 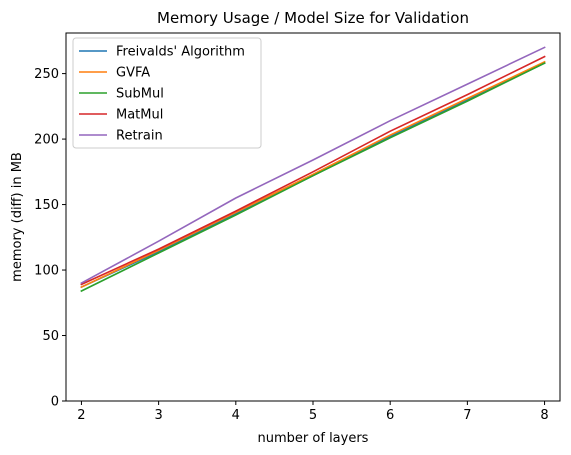 I want to click on x-axis: 2 3 4 5 6 7 8, so click(x=313, y=412).